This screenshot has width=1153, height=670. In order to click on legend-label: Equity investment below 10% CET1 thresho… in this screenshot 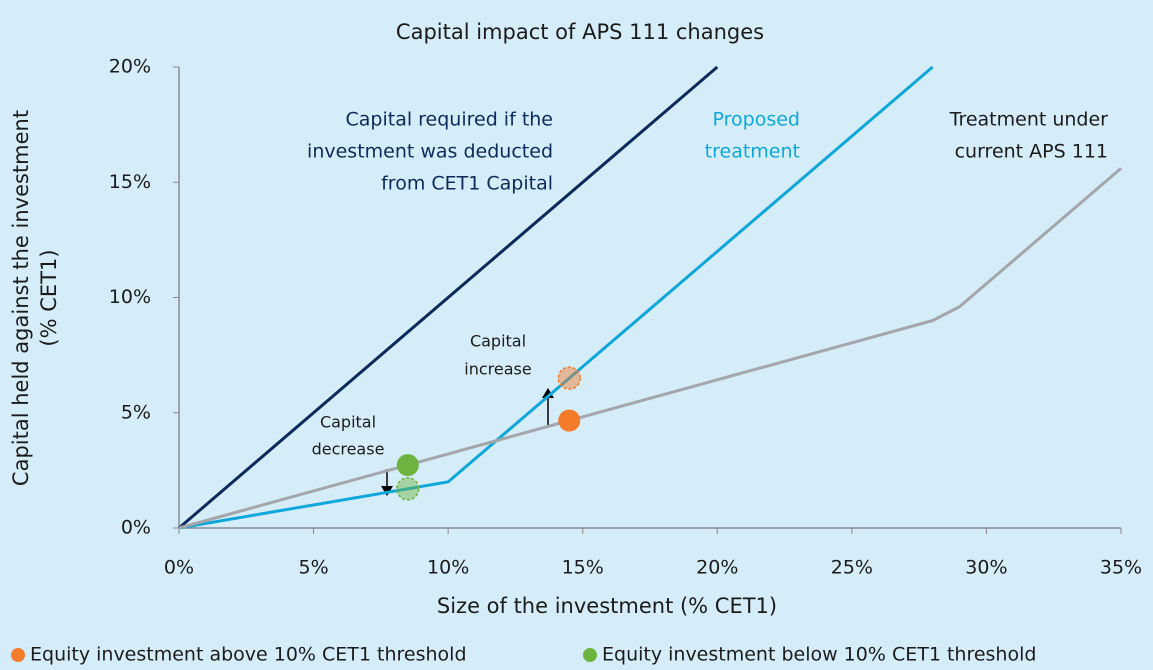, I will do `click(819, 655)`.